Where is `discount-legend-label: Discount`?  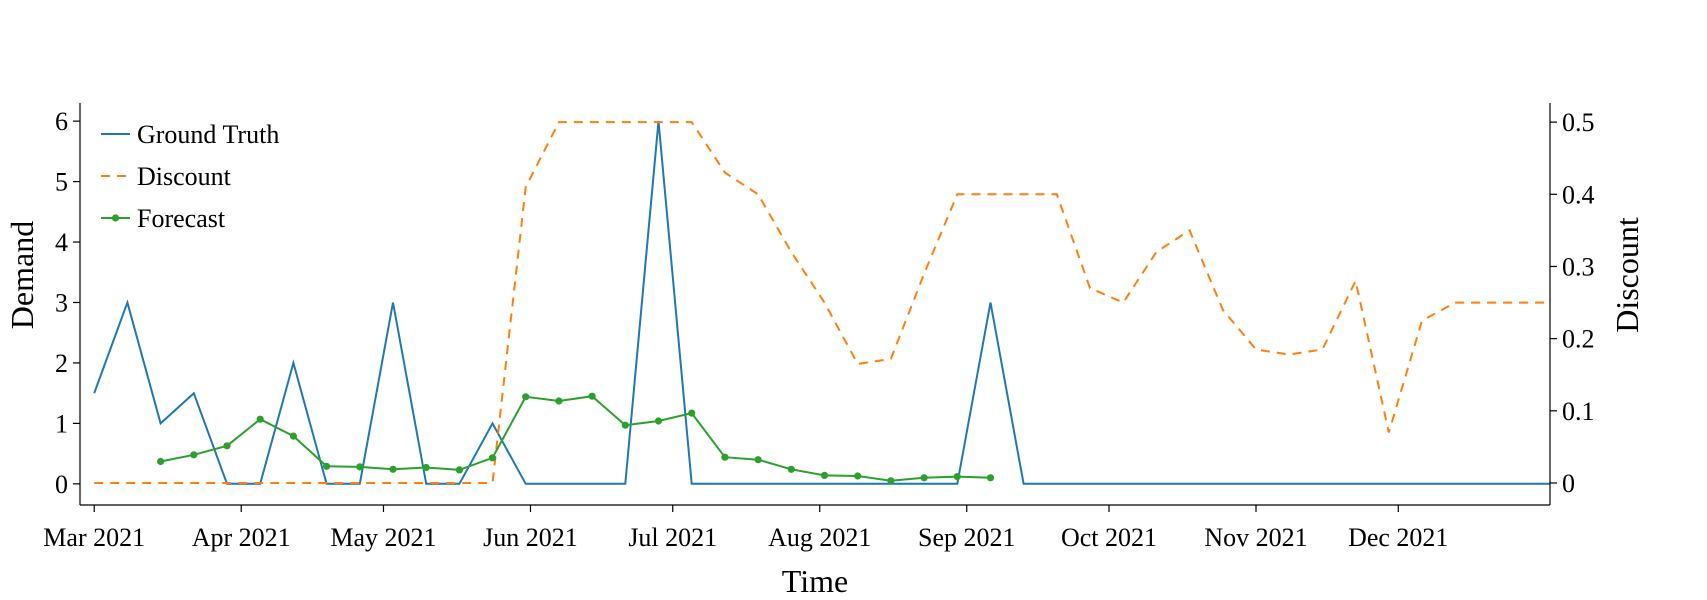
discount-legend-label: Discount is located at coordinates (184, 176).